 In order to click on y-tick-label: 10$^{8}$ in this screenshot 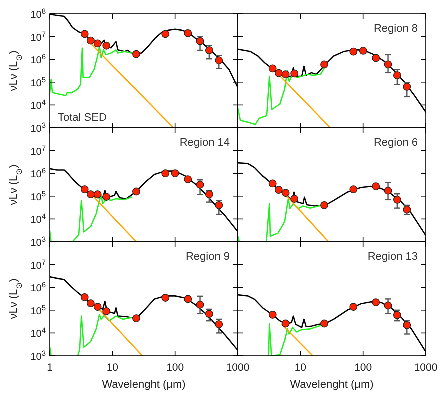, I will do `click(38, 13)`.